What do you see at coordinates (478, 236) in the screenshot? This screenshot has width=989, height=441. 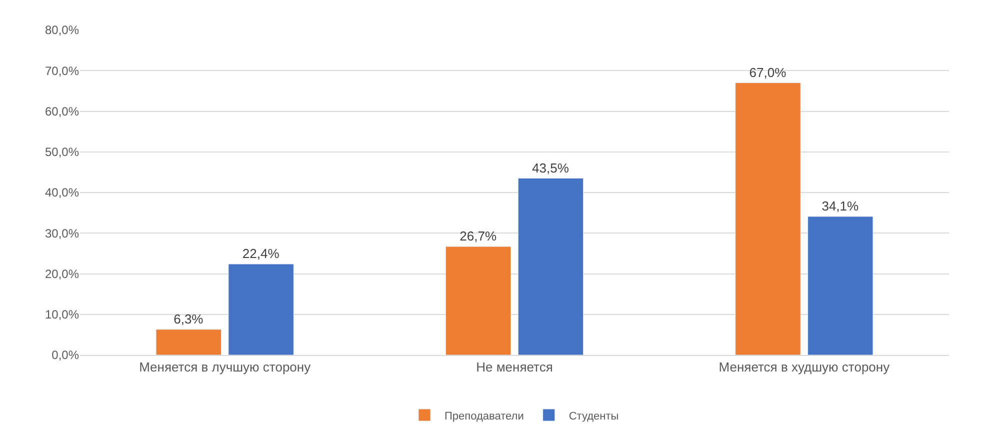 I see `data-label: 26,7%` at bounding box center [478, 236].